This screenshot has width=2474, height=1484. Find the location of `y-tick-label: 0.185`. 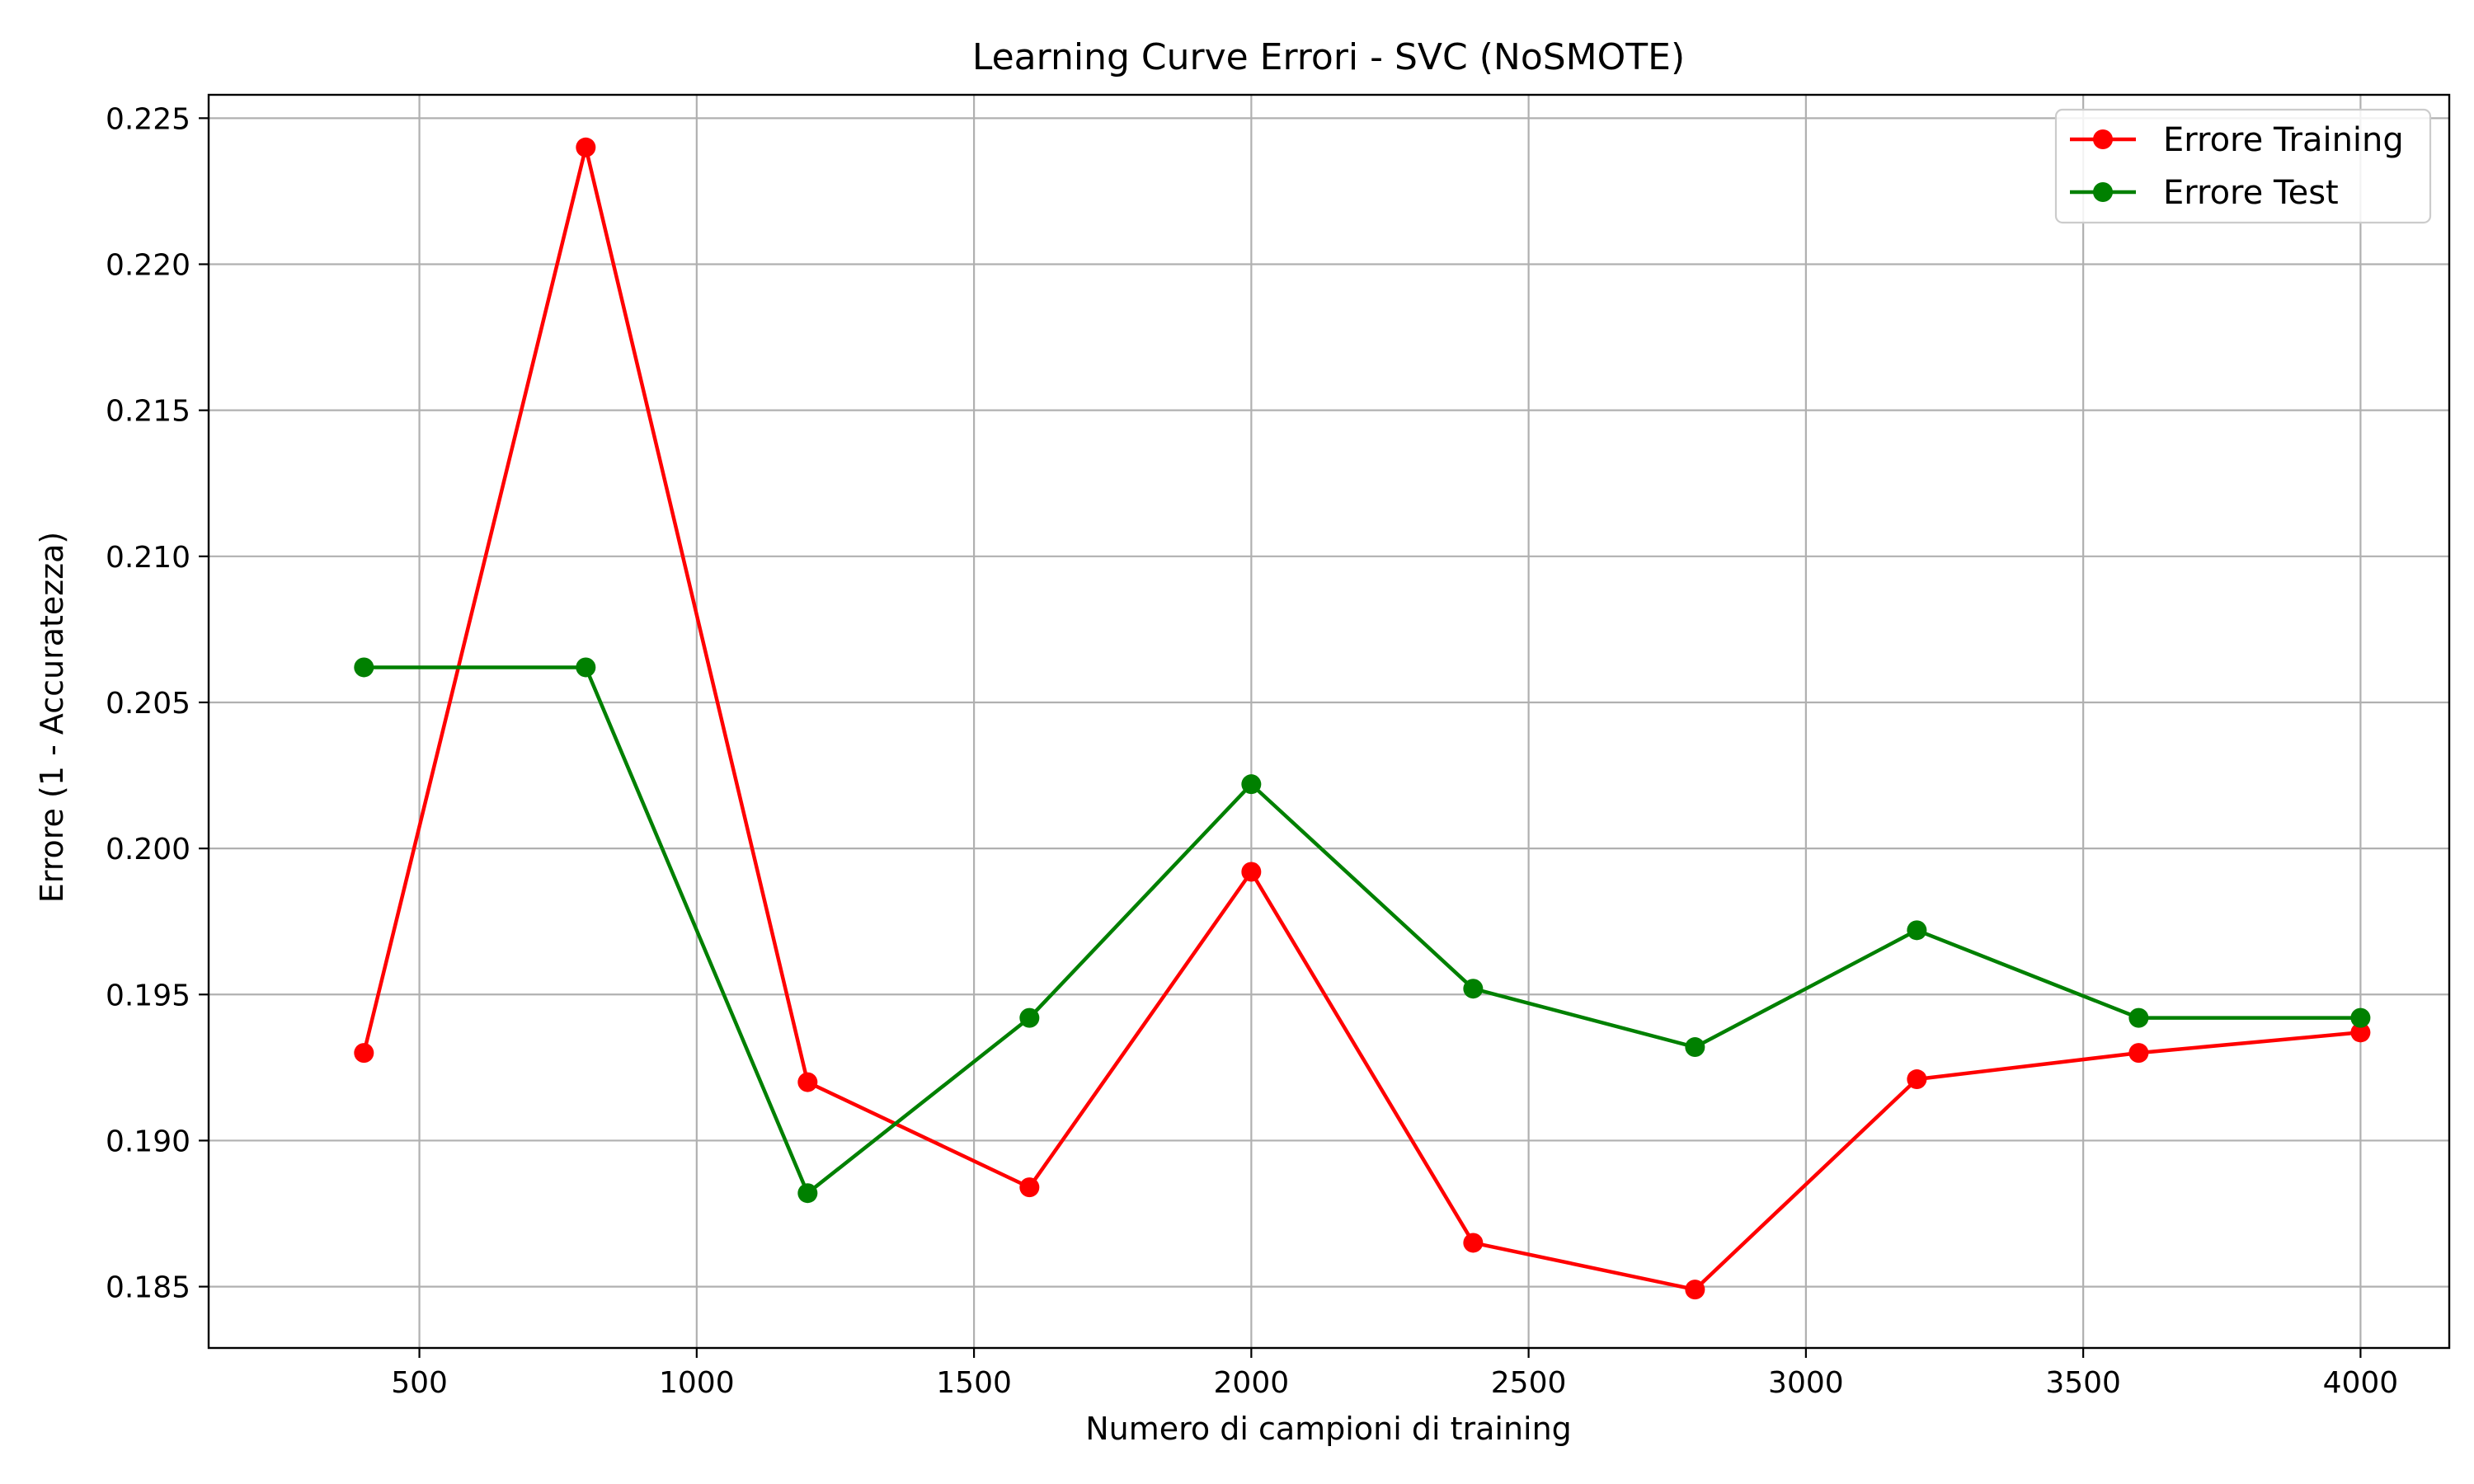

y-tick-label: 0.185 is located at coordinates (148, 1288).